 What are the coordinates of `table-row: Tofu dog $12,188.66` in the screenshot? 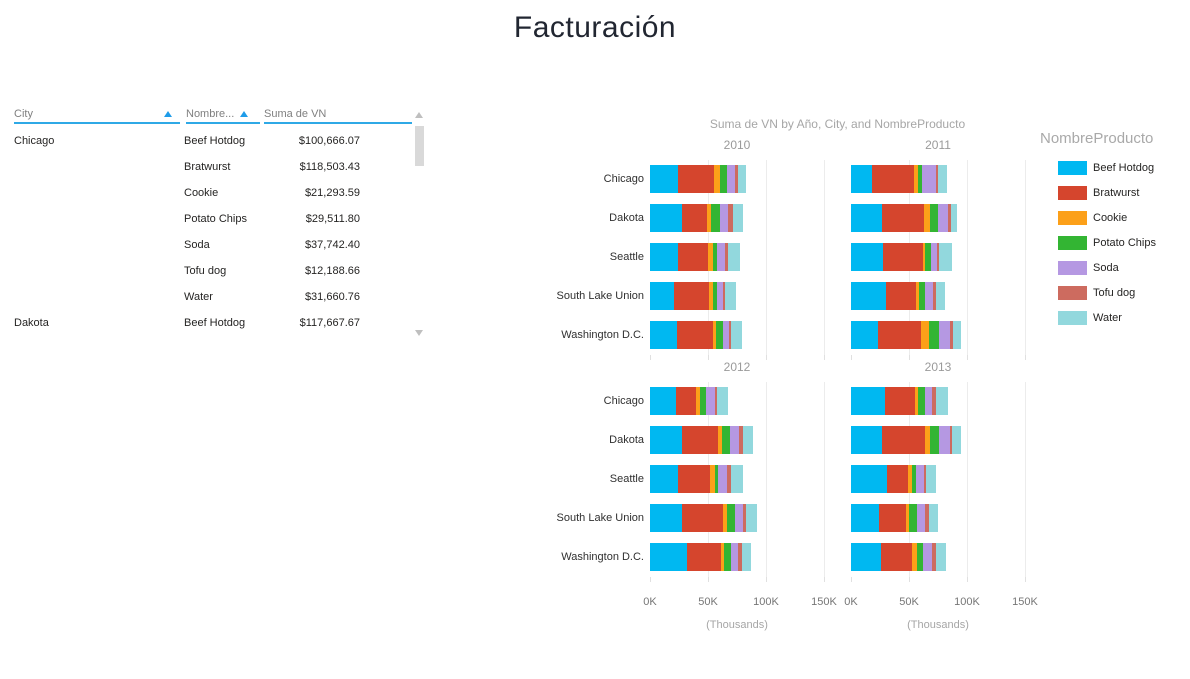 It's located at (220, 271).